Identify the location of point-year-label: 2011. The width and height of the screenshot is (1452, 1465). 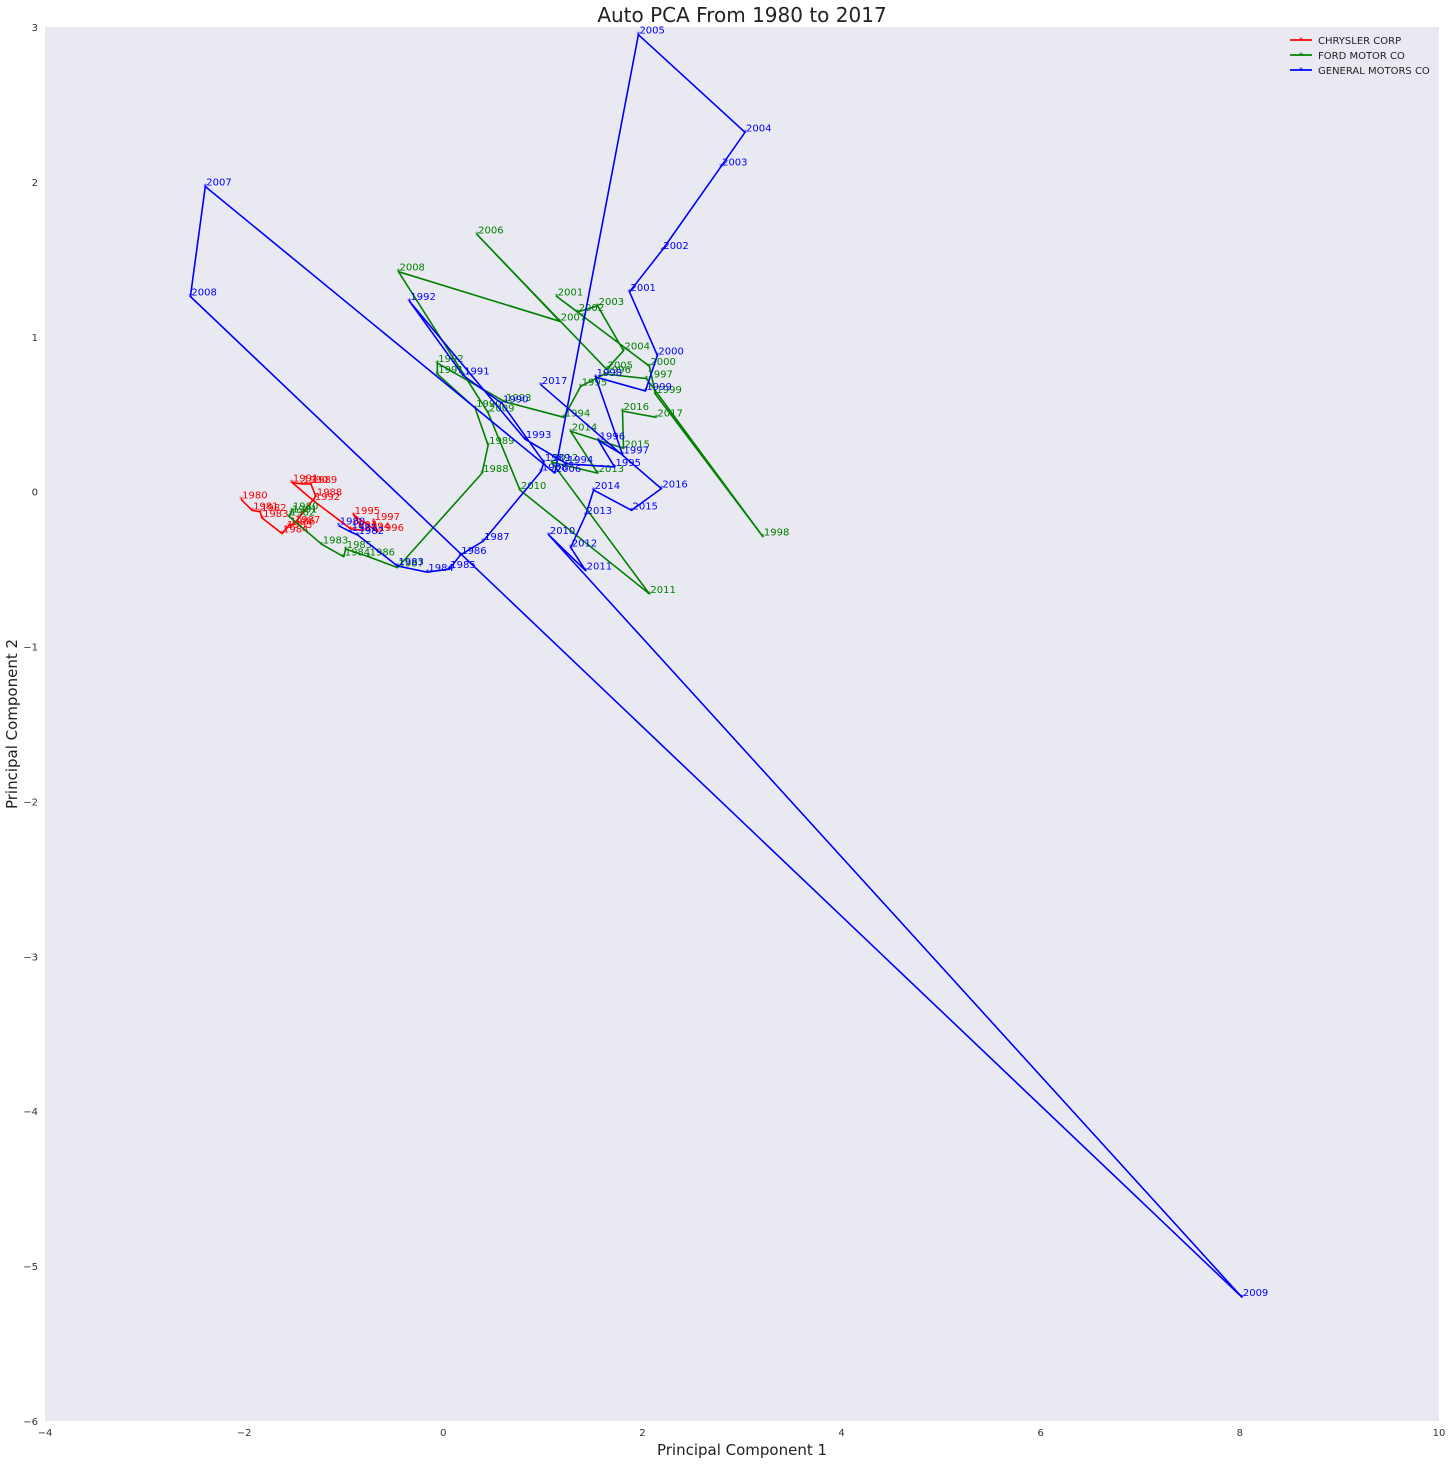
(662, 590).